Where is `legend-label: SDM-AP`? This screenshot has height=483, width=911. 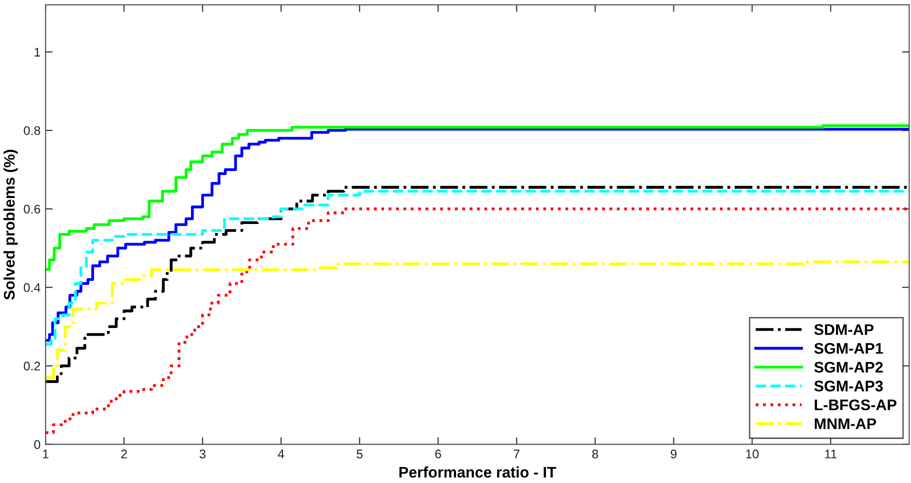 legend-label: SDM-AP is located at coordinates (844, 329).